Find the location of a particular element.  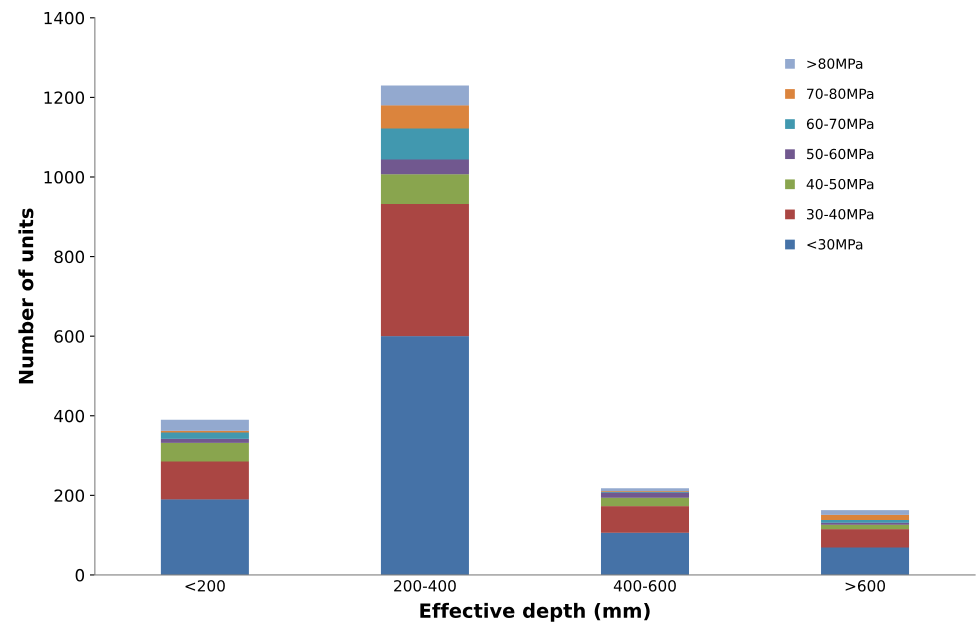

y-tick-label: 600 is located at coordinates (69, 336).